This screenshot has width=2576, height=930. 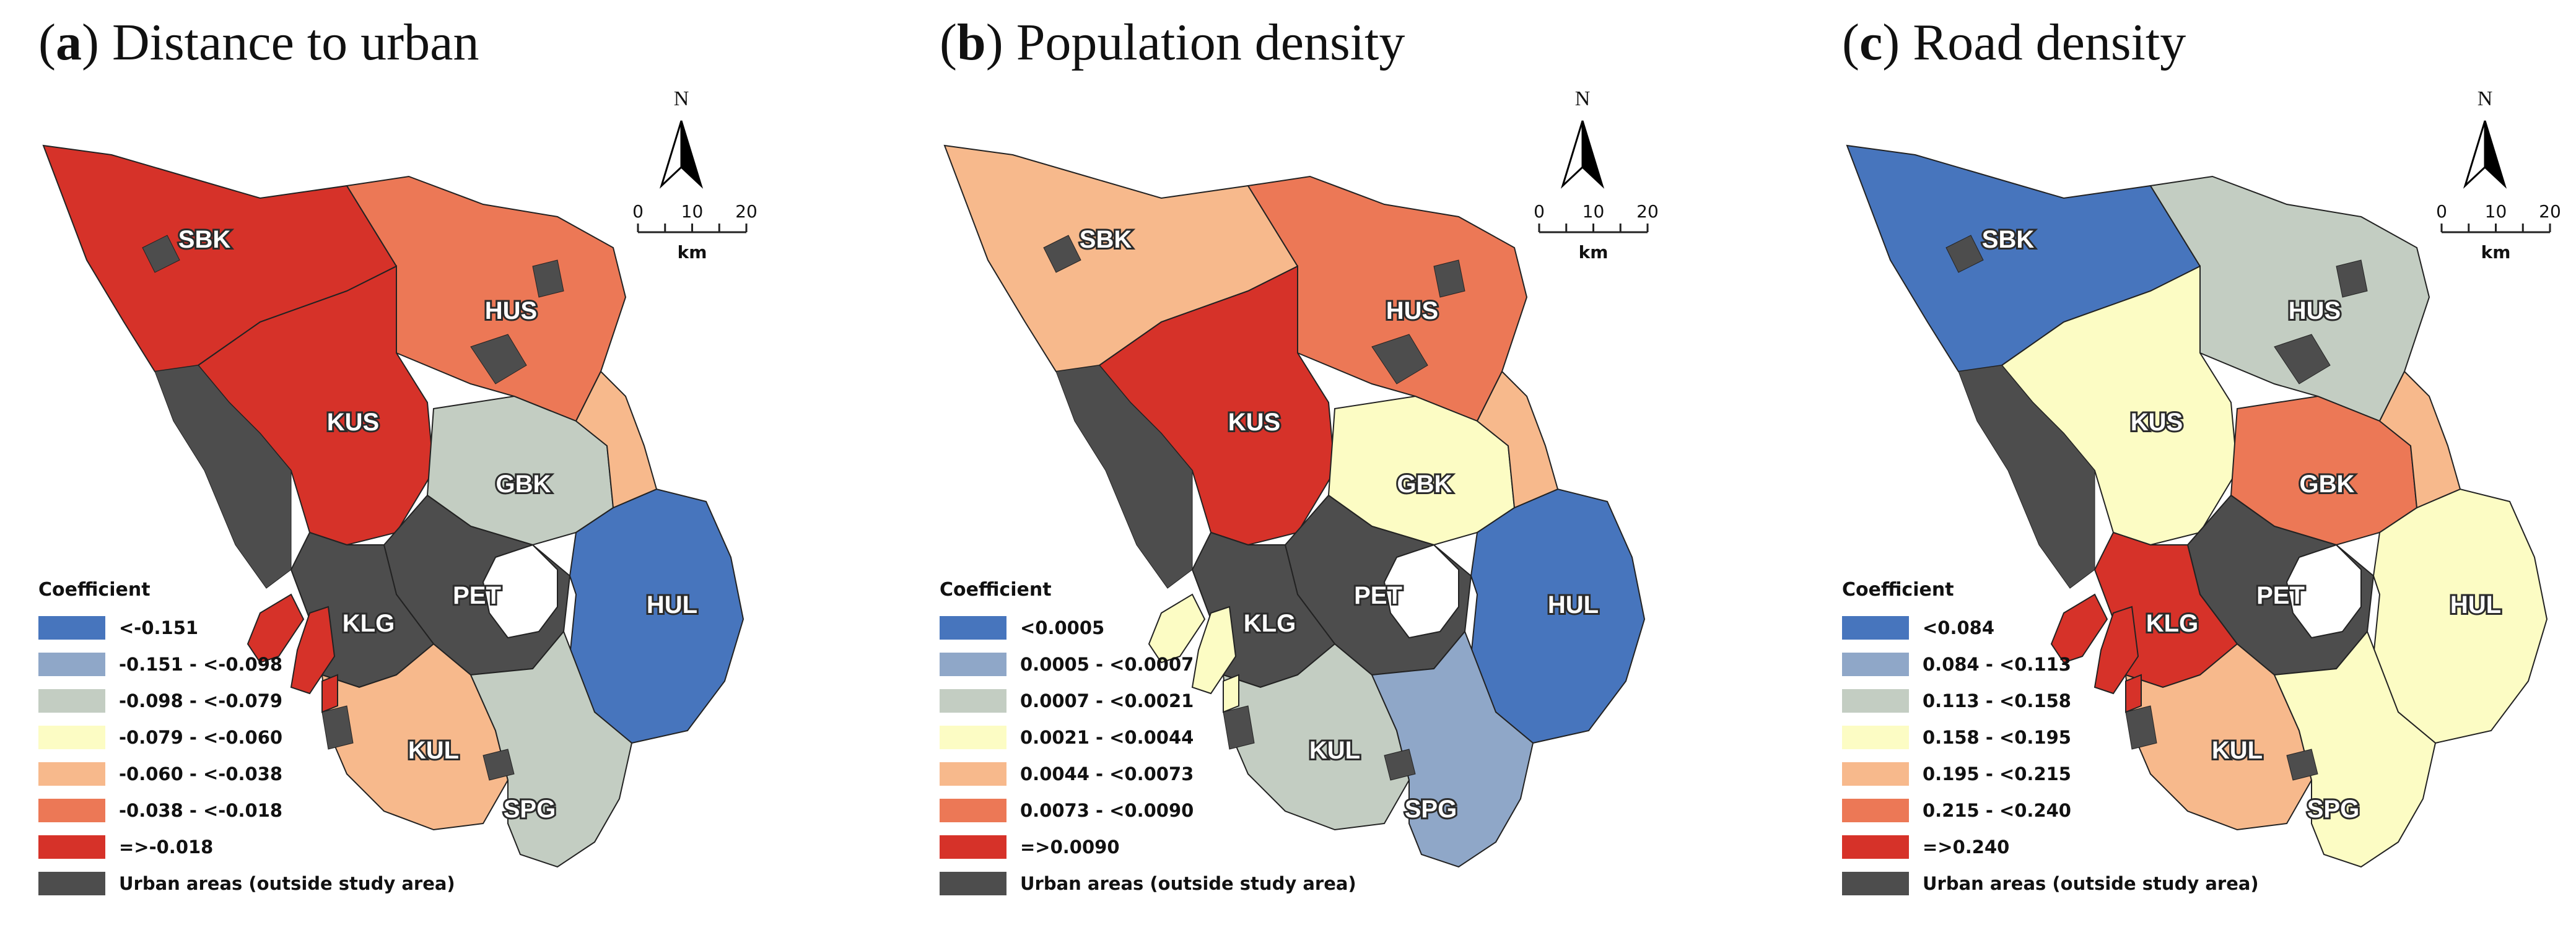 I want to click on scale-unit-label: km, so click(x=2496, y=253).